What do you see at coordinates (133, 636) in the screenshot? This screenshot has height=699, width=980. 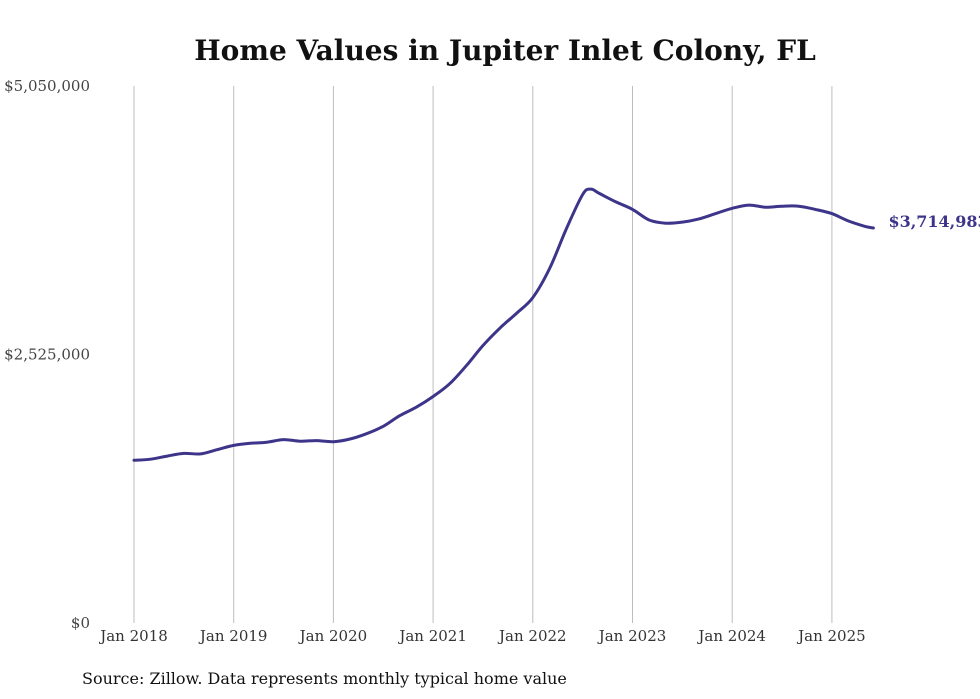 I see `x-tick-label: Jan 2018` at bounding box center [133, 636].